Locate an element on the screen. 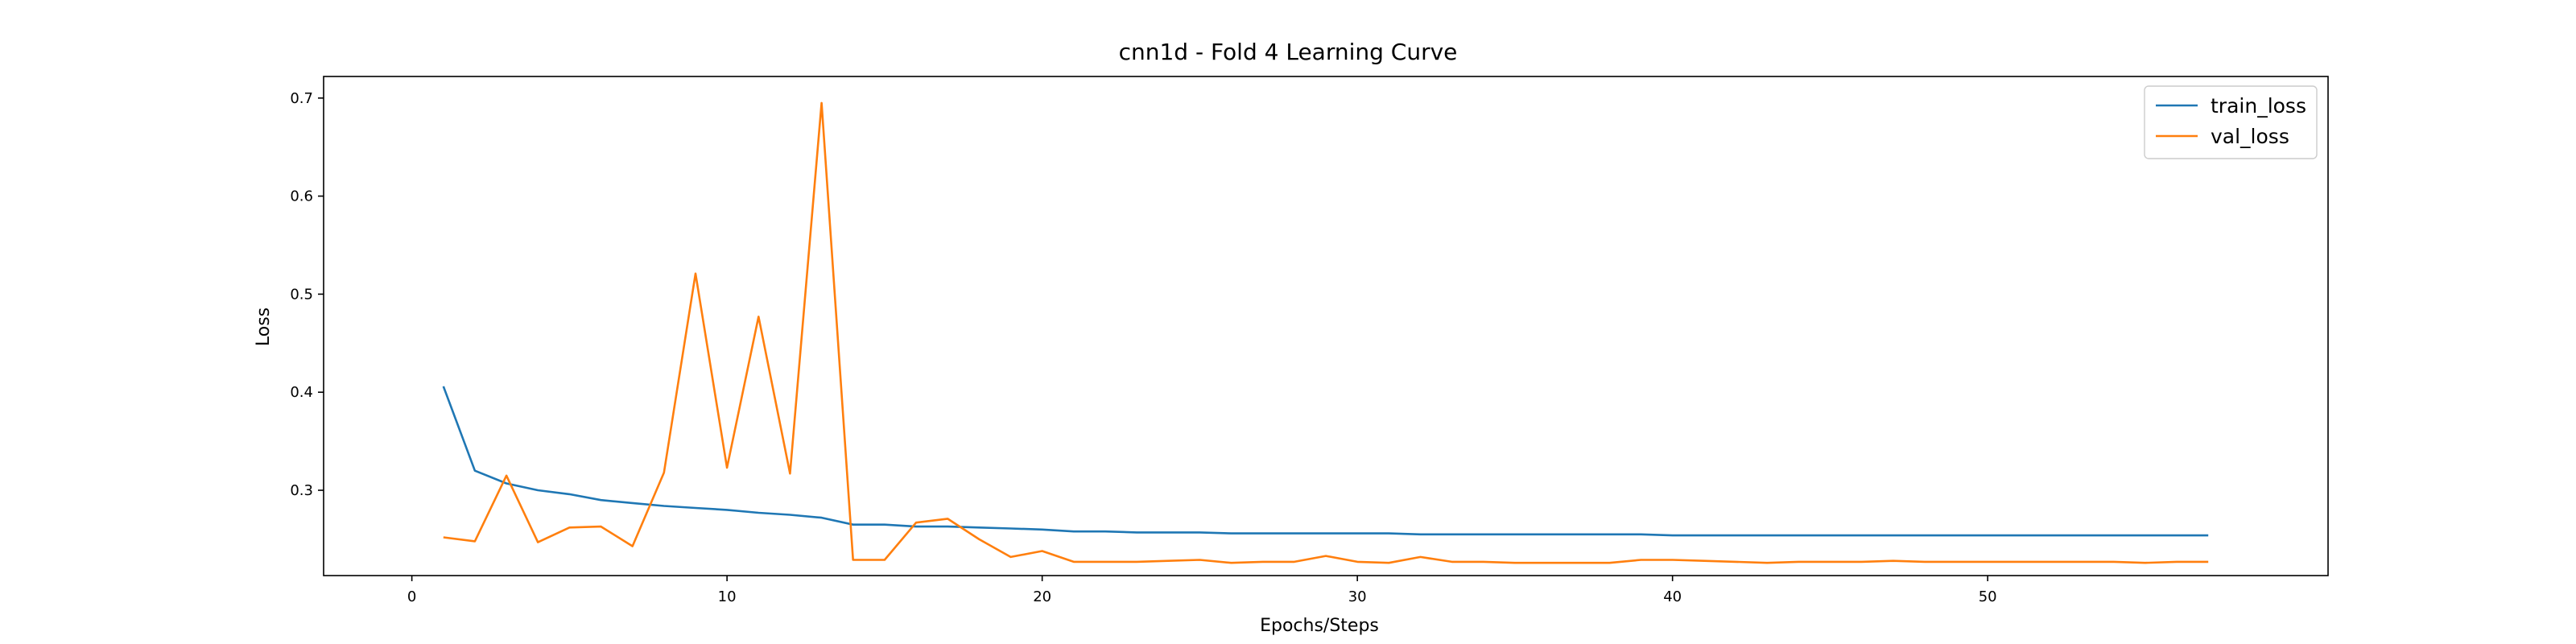 The height and width of the screenshot is (644, 2576). y-tick-label: 0.3 is located at coordinates (301, 490).